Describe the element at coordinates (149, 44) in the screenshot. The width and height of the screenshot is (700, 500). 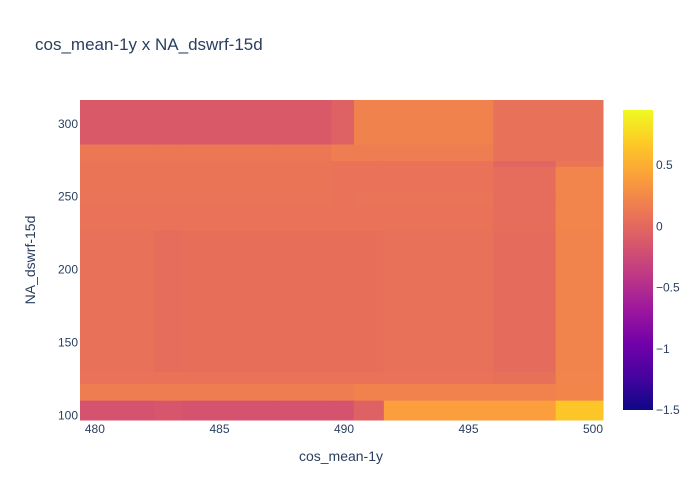
I see `chart-title: cos_mean-1y x NA_dswrf-15d` at that location.